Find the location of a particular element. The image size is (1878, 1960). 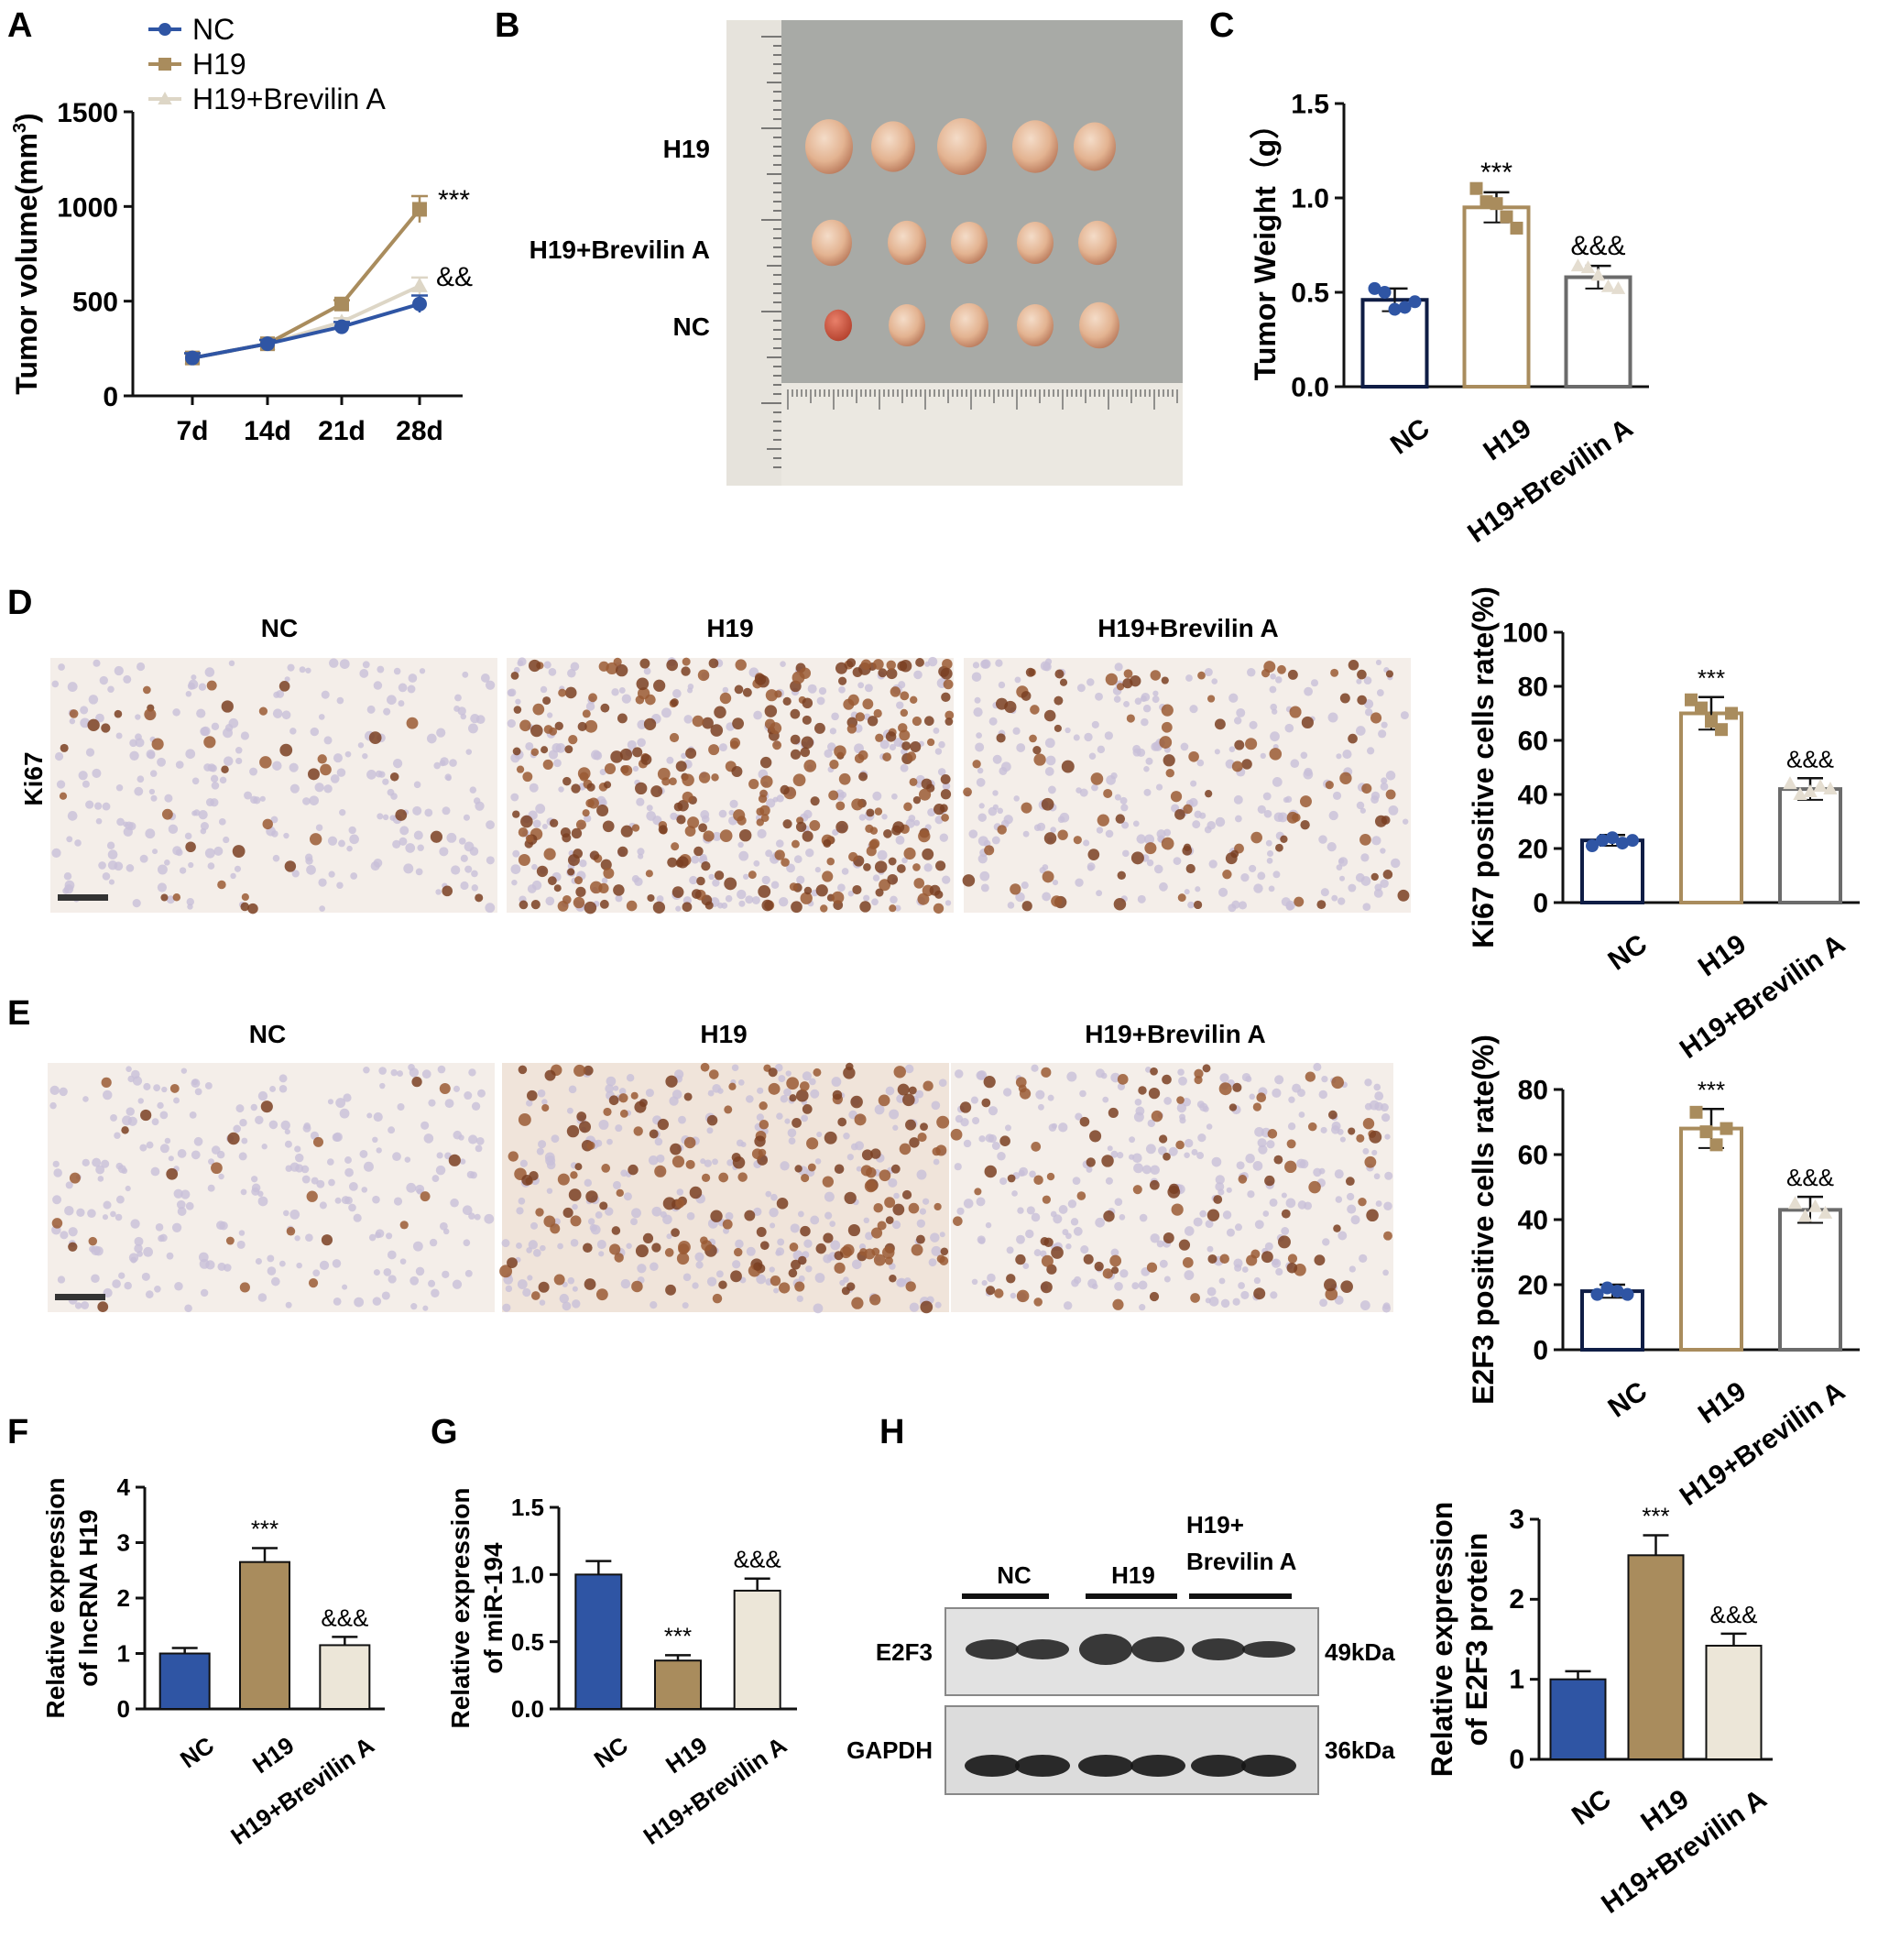

y-tick-label: 20 is located at coordinates (1533, 1286).